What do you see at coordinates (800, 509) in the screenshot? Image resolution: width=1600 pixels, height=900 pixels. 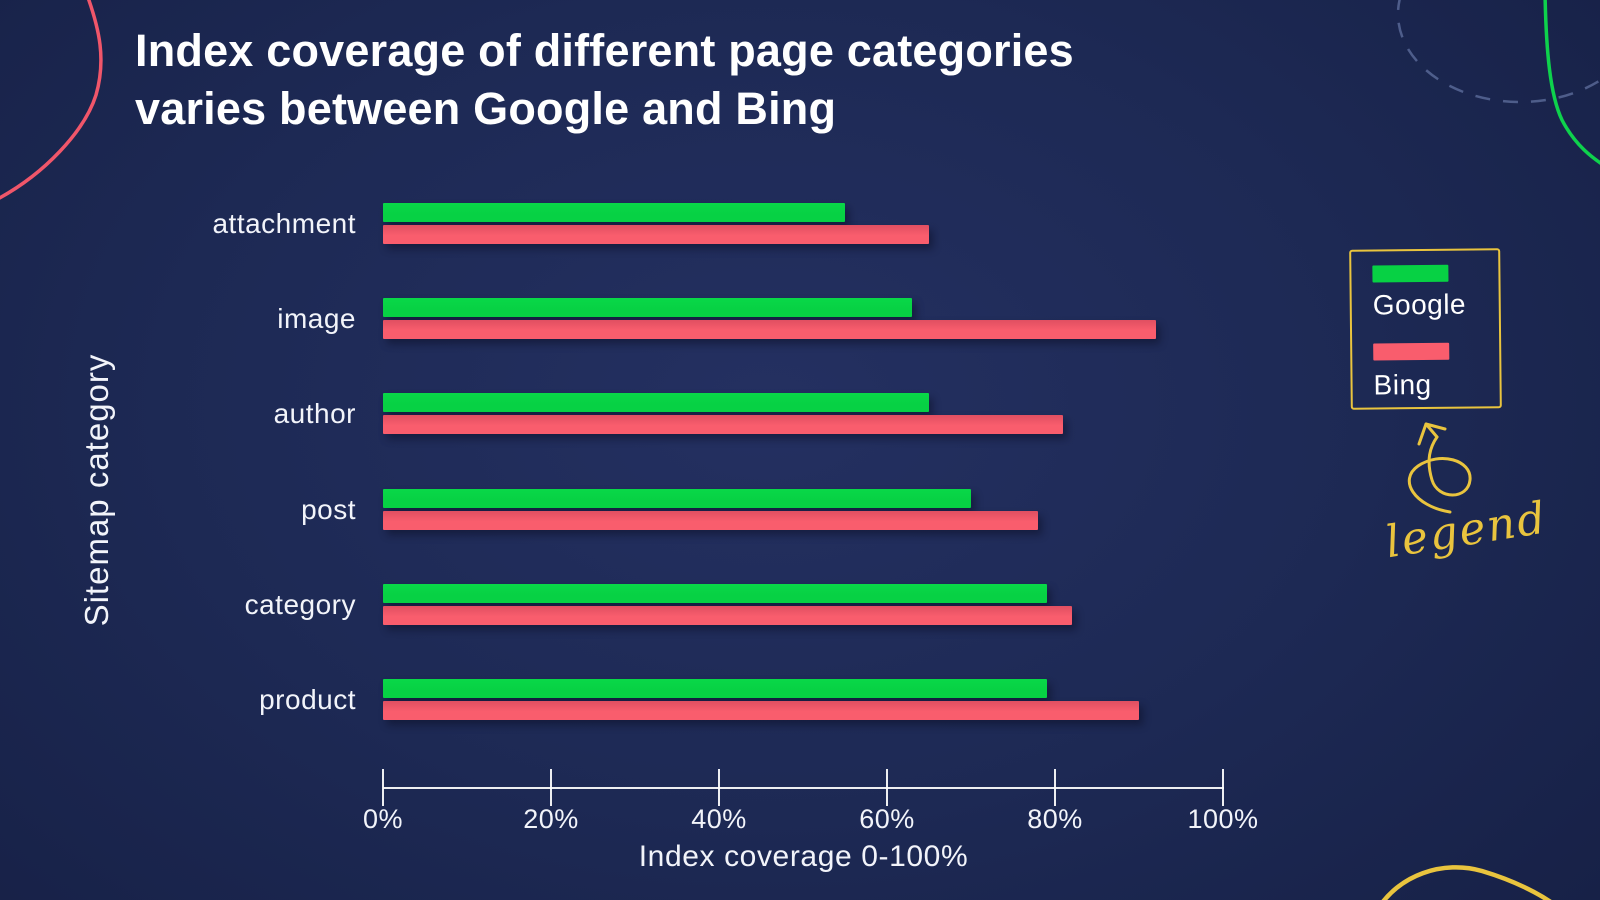 I see `chart-row: post` at bounding box center [800, 509].